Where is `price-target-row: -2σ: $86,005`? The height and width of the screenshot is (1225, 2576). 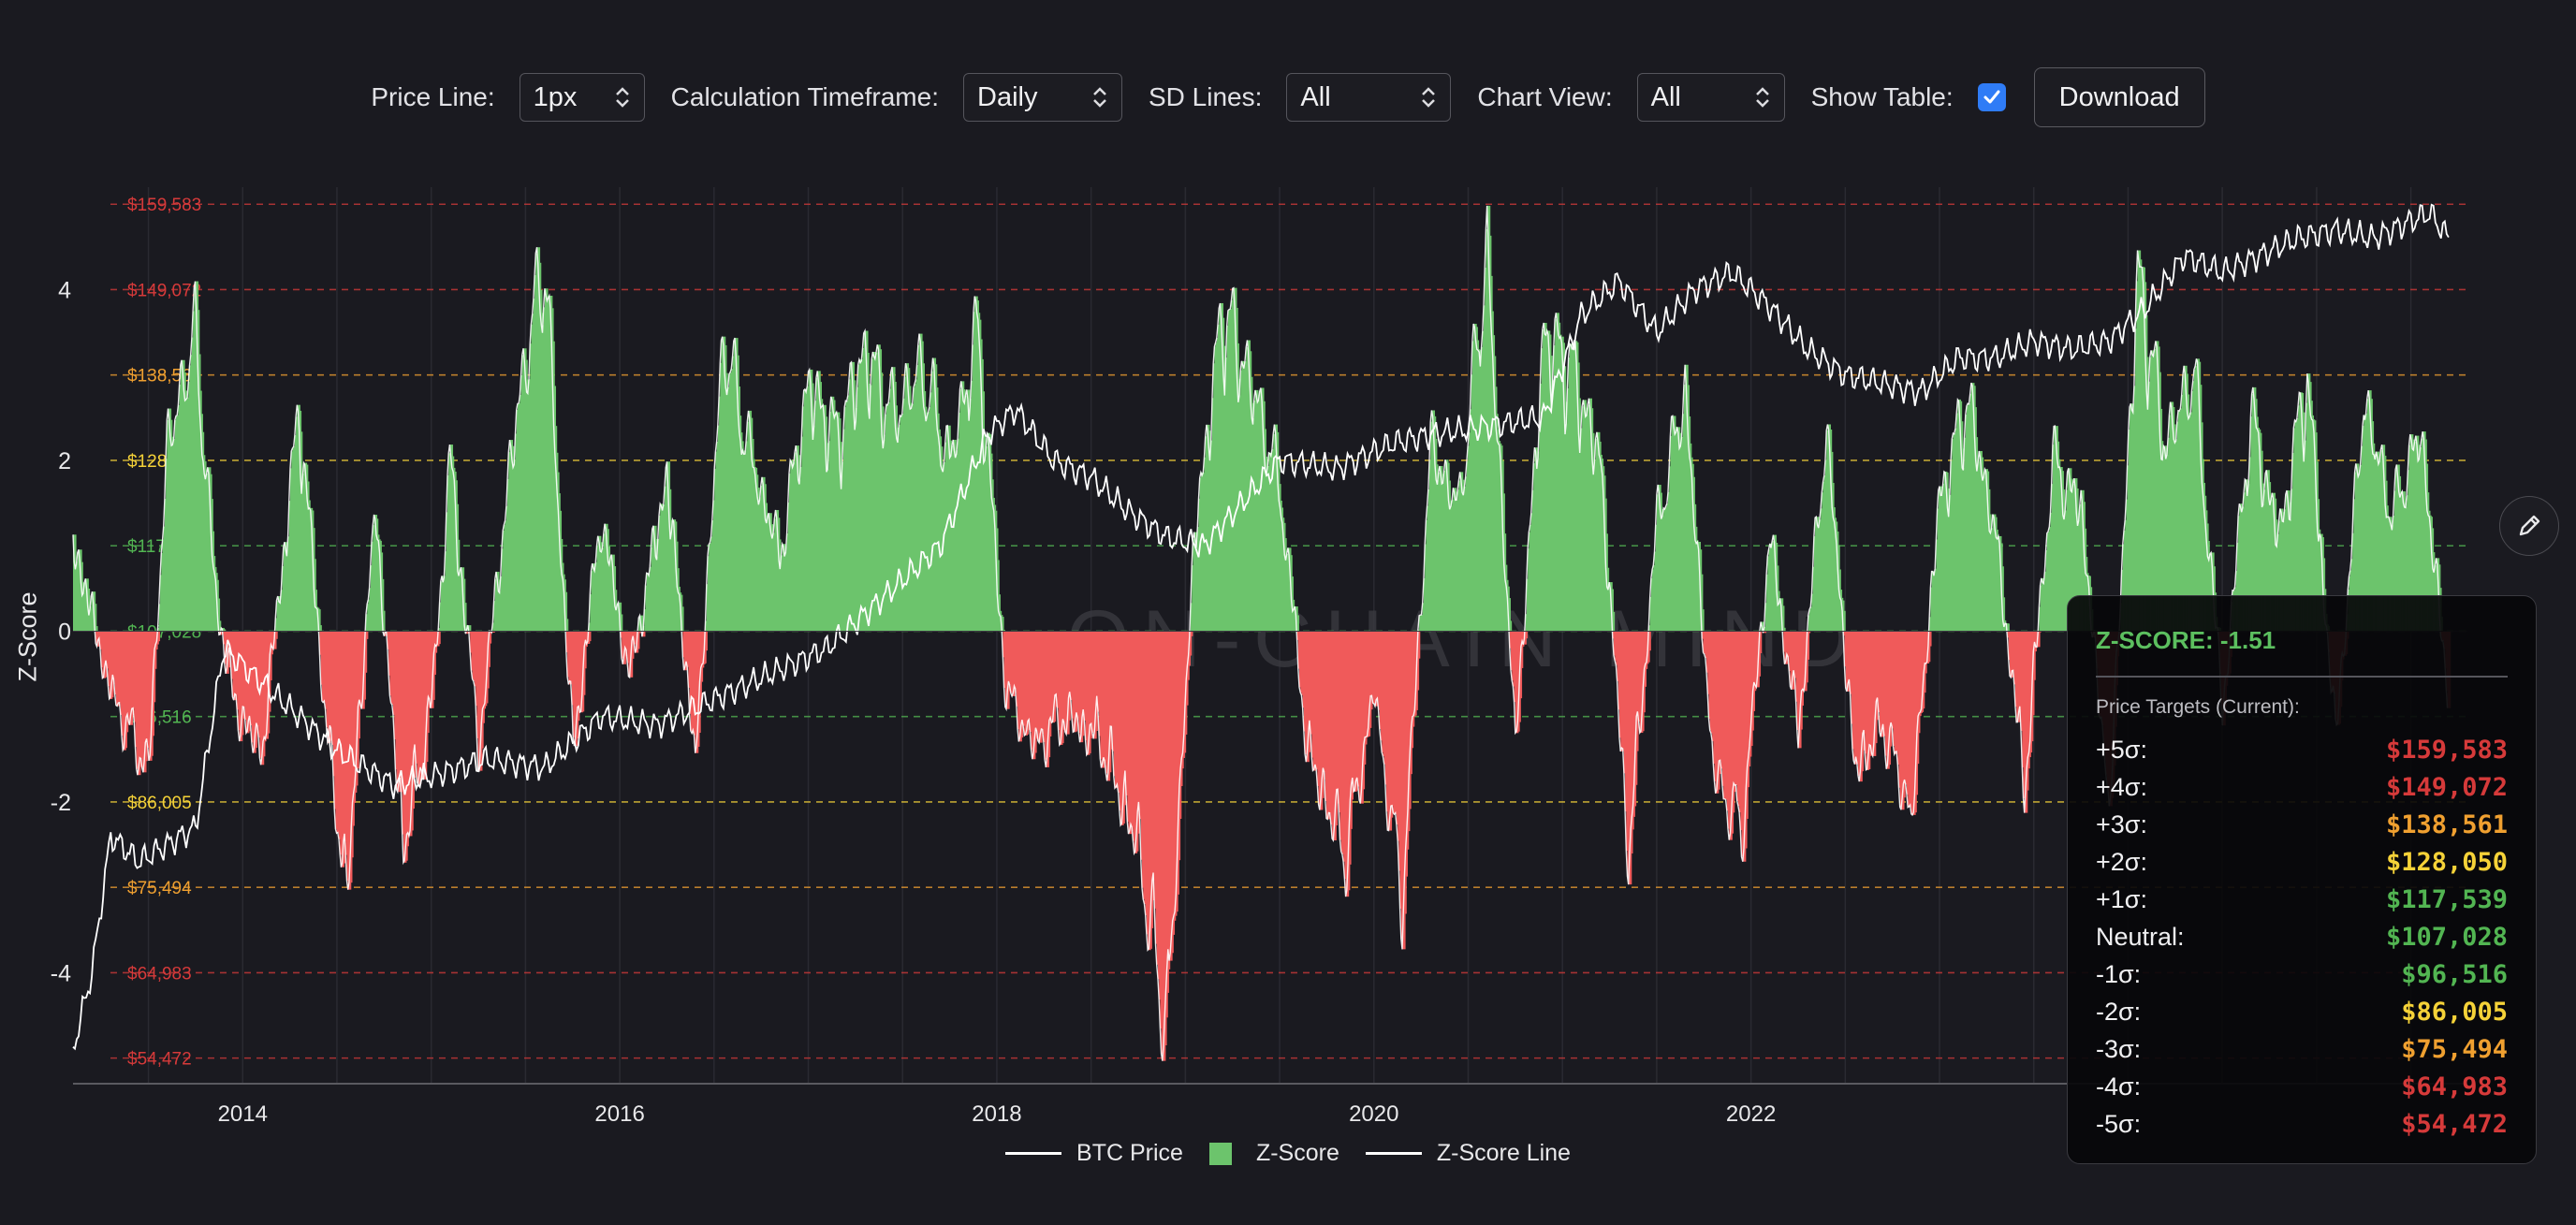 price-target-row: -2σ: $86,005 is located at coordinates (2302, 1012).